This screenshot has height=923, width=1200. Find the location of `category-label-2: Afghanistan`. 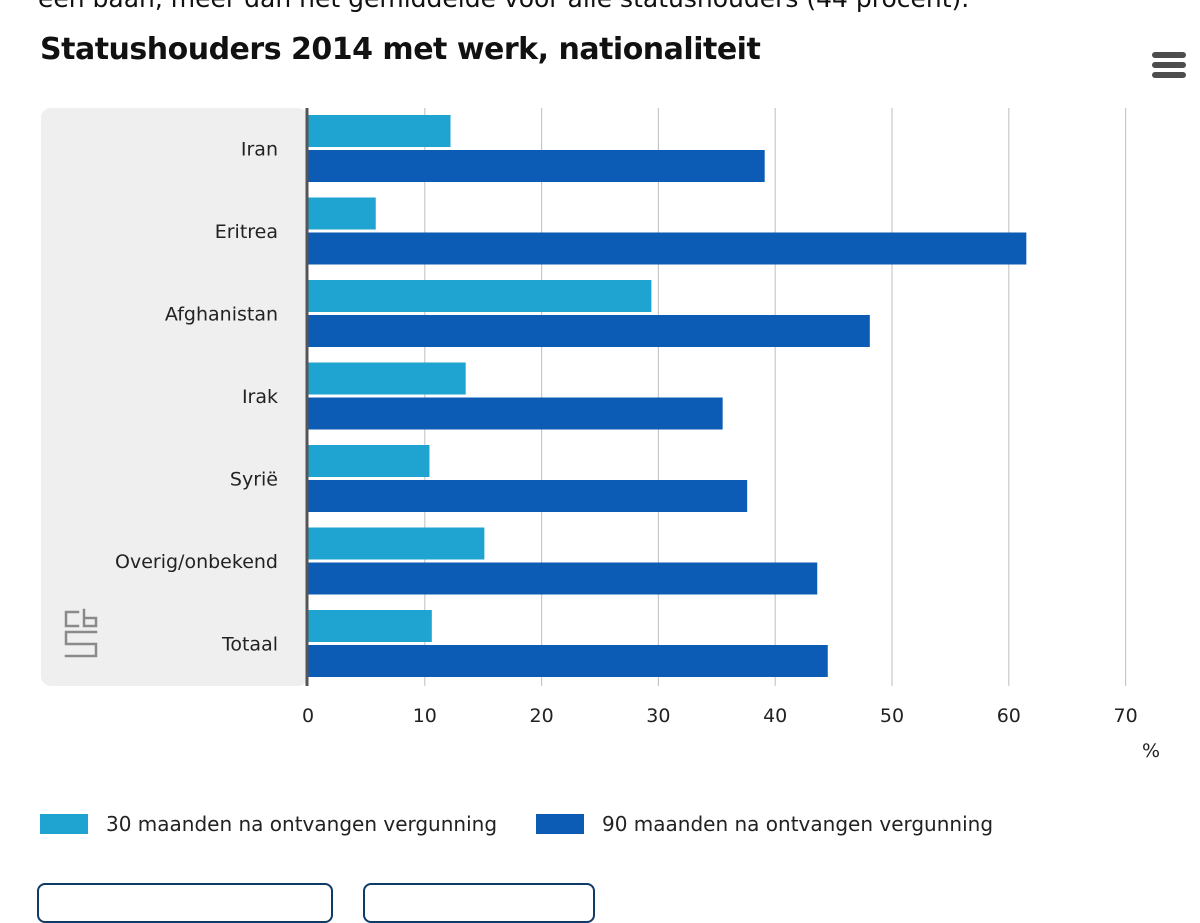

category-label-2: Afghanistan is located at coordinates (221, 315).